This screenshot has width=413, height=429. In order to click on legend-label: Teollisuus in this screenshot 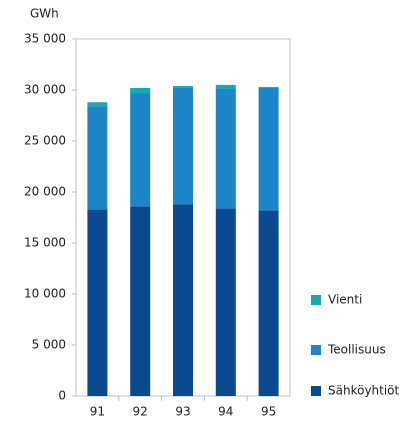, I will do `click(356, 350)`.